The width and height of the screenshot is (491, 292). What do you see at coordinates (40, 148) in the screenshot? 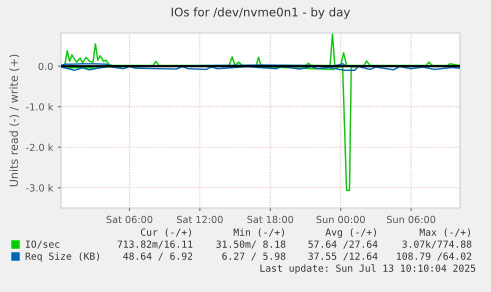
I see `y-tick-label: -2.0 k` at bounding box center [40, 148].